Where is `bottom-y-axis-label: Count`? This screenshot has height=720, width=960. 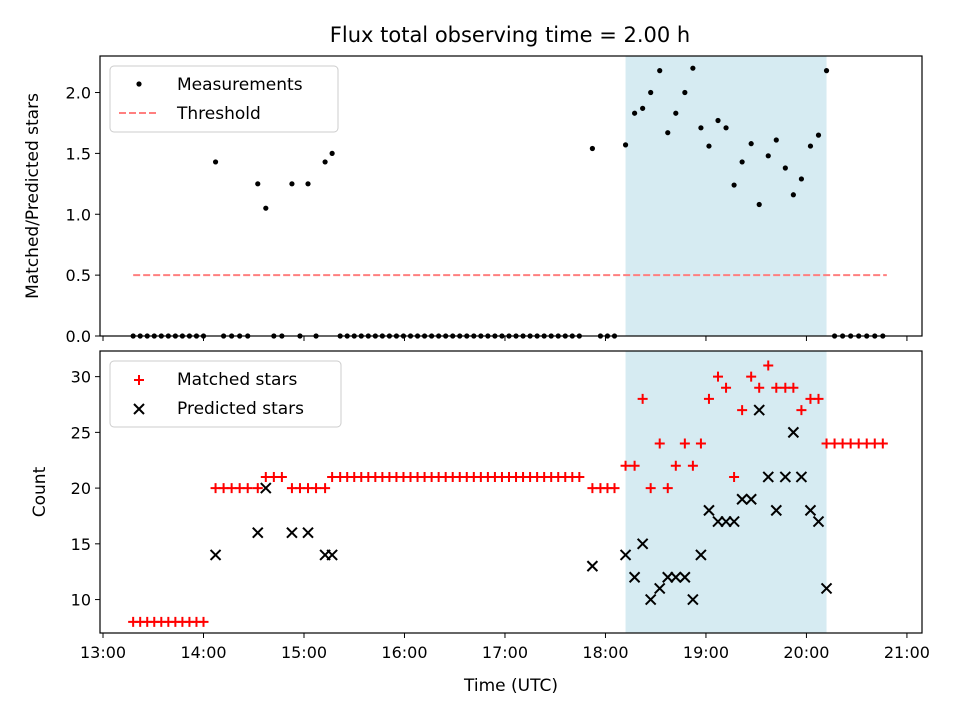
bottom-y-axis-label: Count is located at coordinates (40, 491).